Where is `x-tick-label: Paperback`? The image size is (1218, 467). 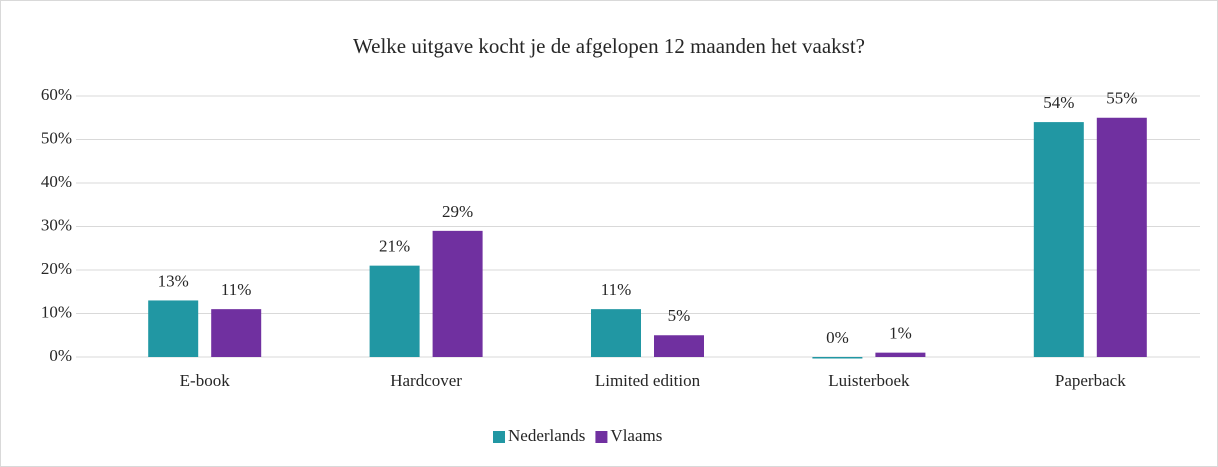 x-tick-label: Paperback is located at coordinates (1090, 380).